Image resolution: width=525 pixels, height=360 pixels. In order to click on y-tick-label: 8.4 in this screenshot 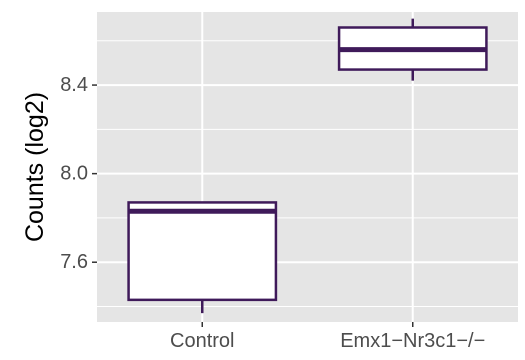, I will do `click(74, 85)`.